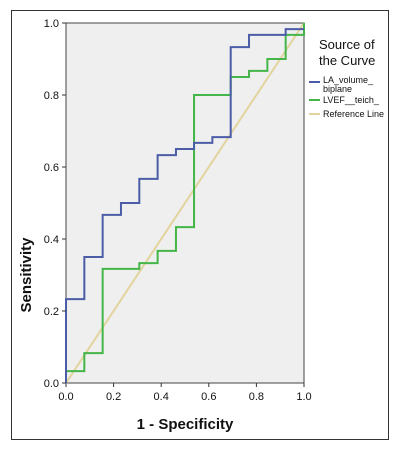 The image size is (401, 449). What do you see at coordinates (51, 240) in the screenshot?
I see `y-tick-label: 0.4` at bounding box center [51, 240].